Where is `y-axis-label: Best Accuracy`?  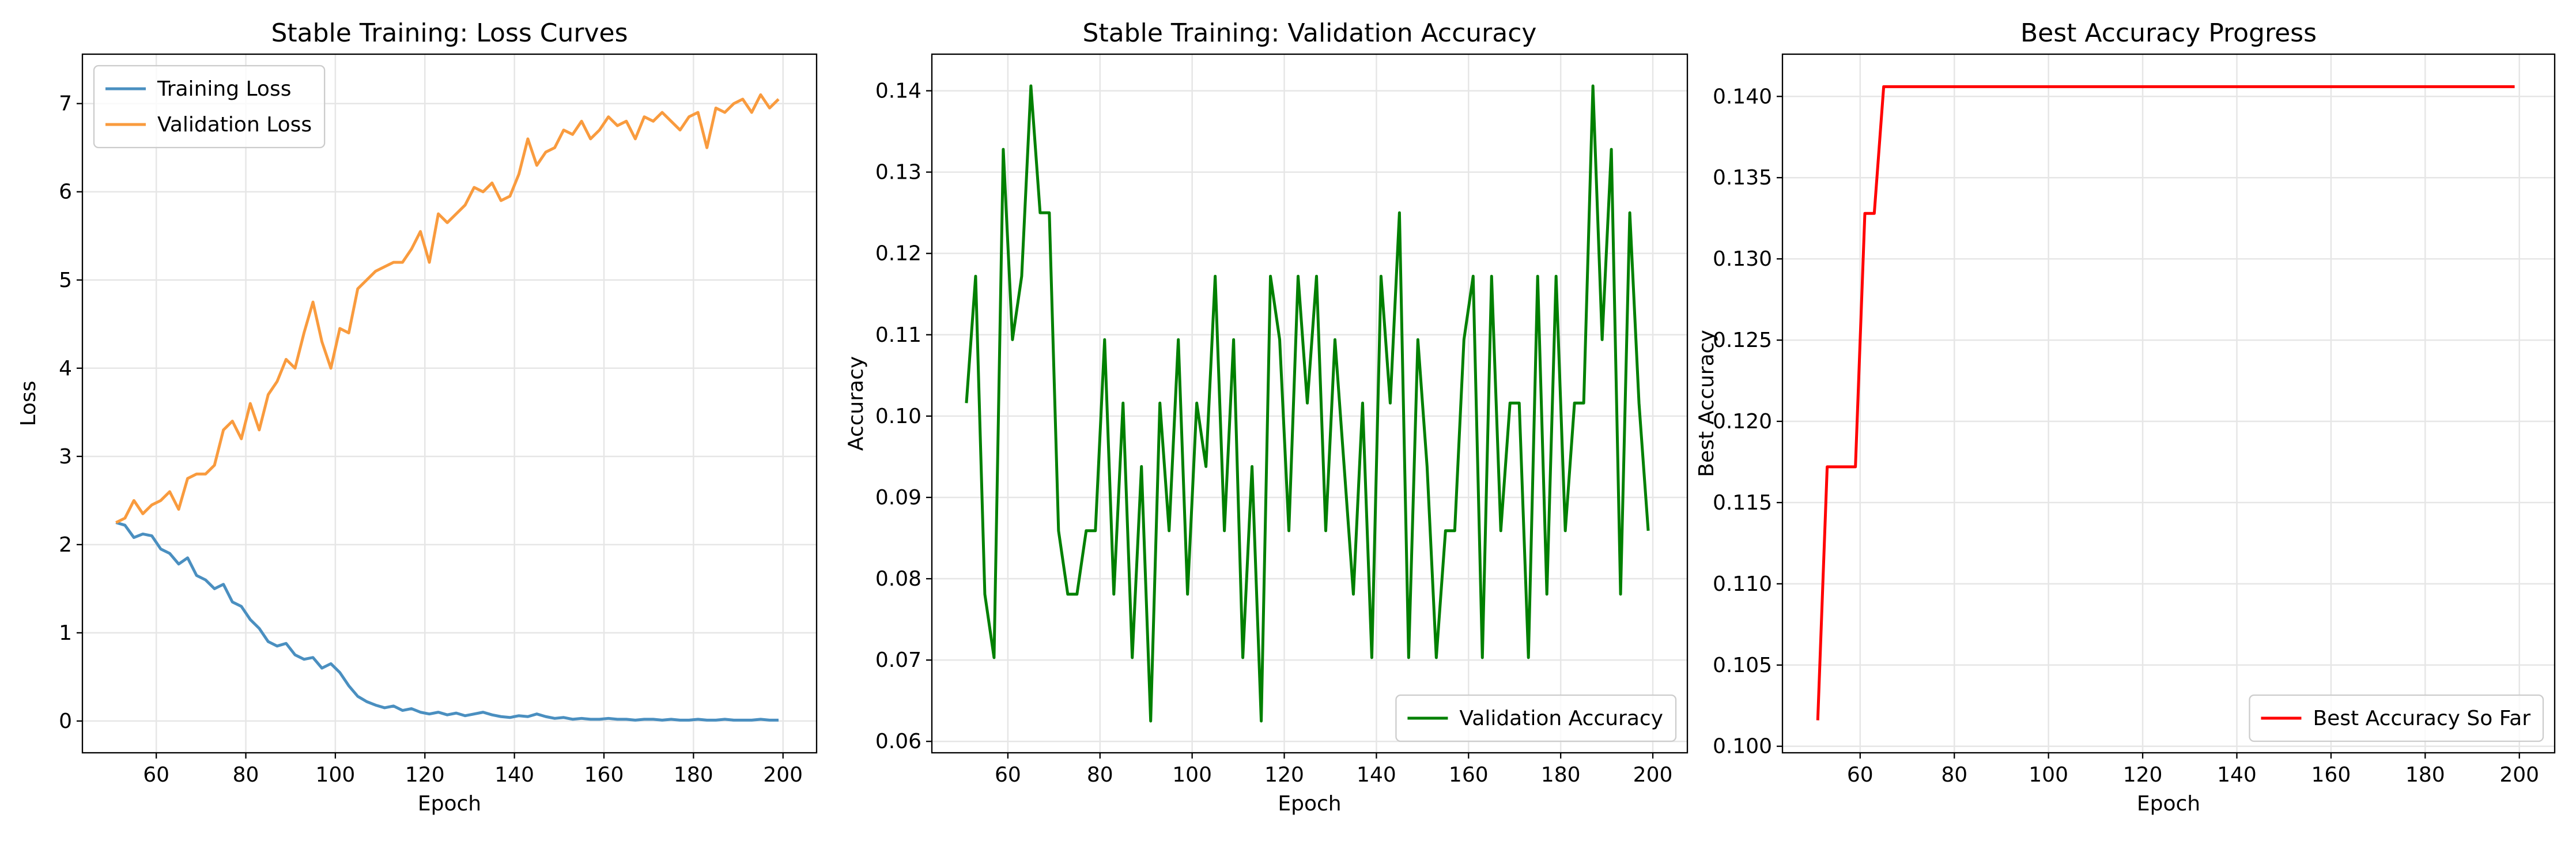
y-axis-label: Best Accuracy is located at coordinates (1706, 403).